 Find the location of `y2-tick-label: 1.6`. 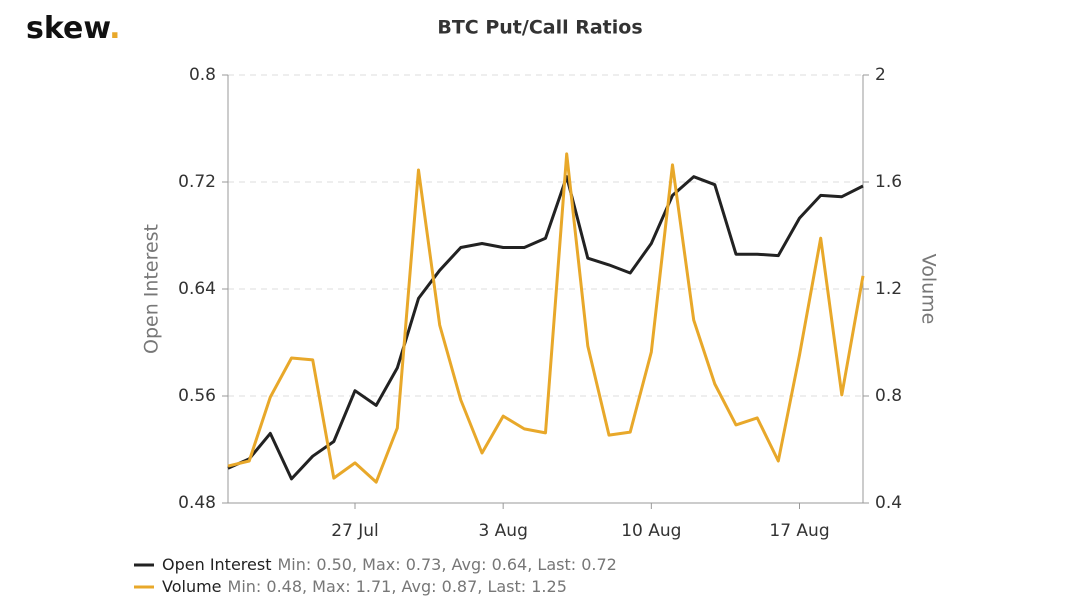

y2-tick-label: 1.6 is located at coordinates (888, 182).